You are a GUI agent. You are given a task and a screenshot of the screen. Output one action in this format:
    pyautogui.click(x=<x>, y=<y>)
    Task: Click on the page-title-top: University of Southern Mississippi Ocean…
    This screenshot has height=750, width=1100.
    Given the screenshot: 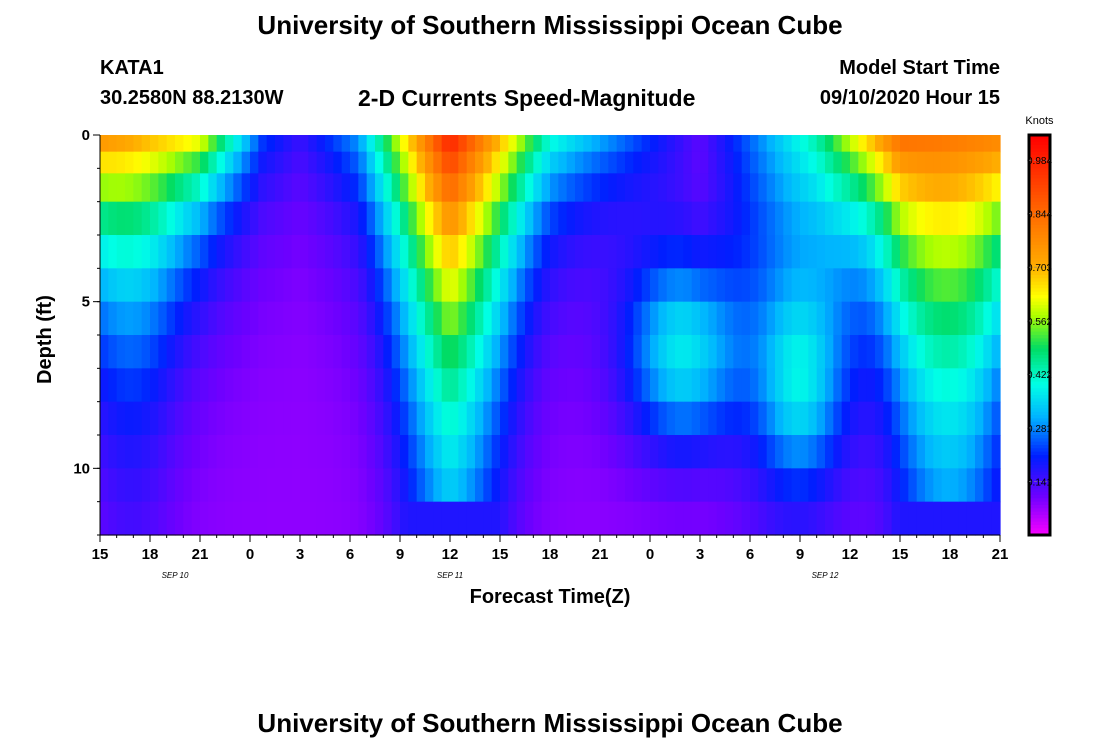 What is the action you would take?
    pyautogui.click(x=550, y=25)
    